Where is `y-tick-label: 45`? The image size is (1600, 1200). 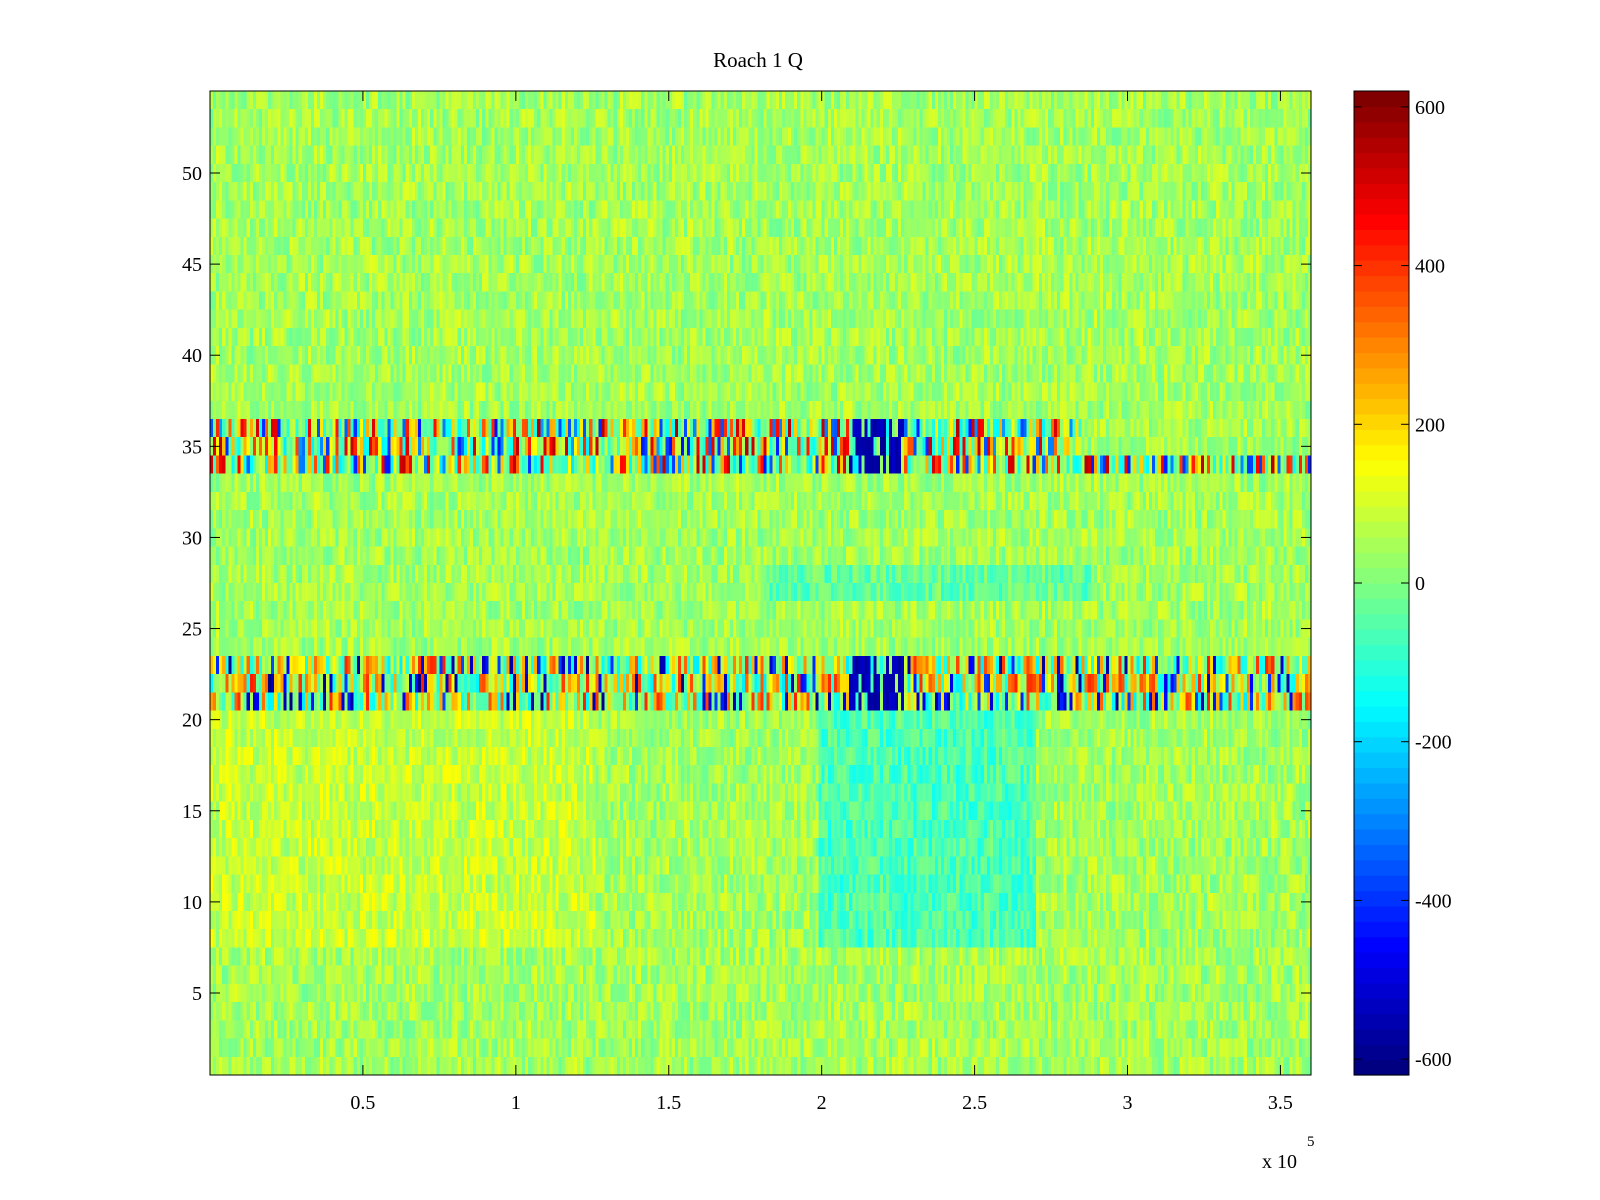
y-tick-label: 45 is located at coordinates (192, 265).